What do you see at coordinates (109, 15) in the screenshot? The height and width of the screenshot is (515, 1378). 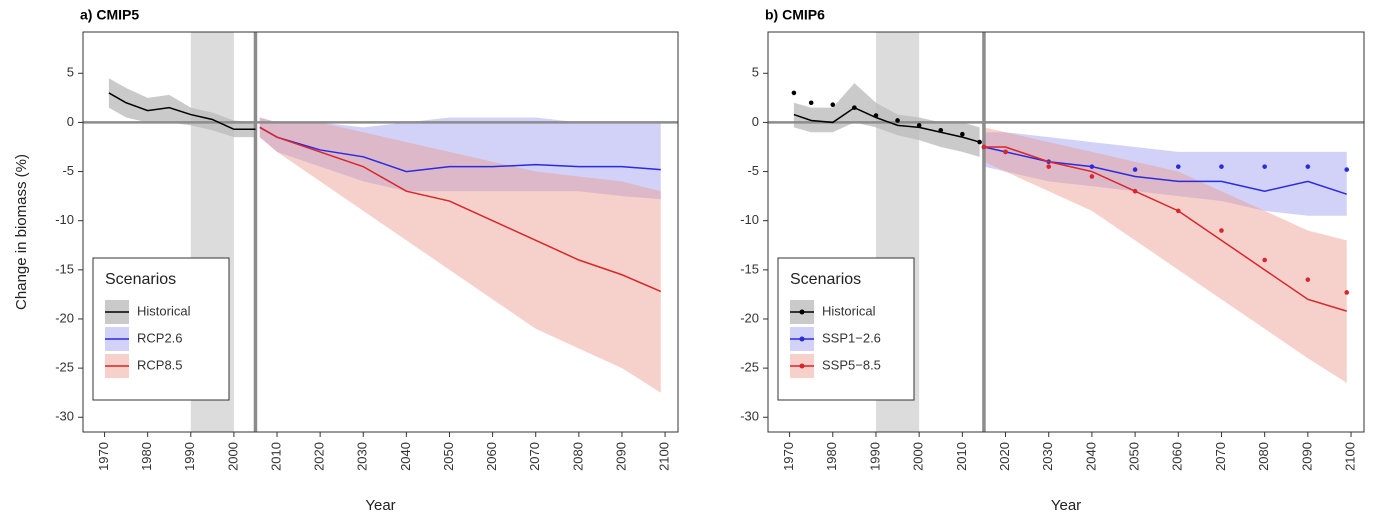 I see `panel-title: a) CMIP5` at bounding box center [109, 15].